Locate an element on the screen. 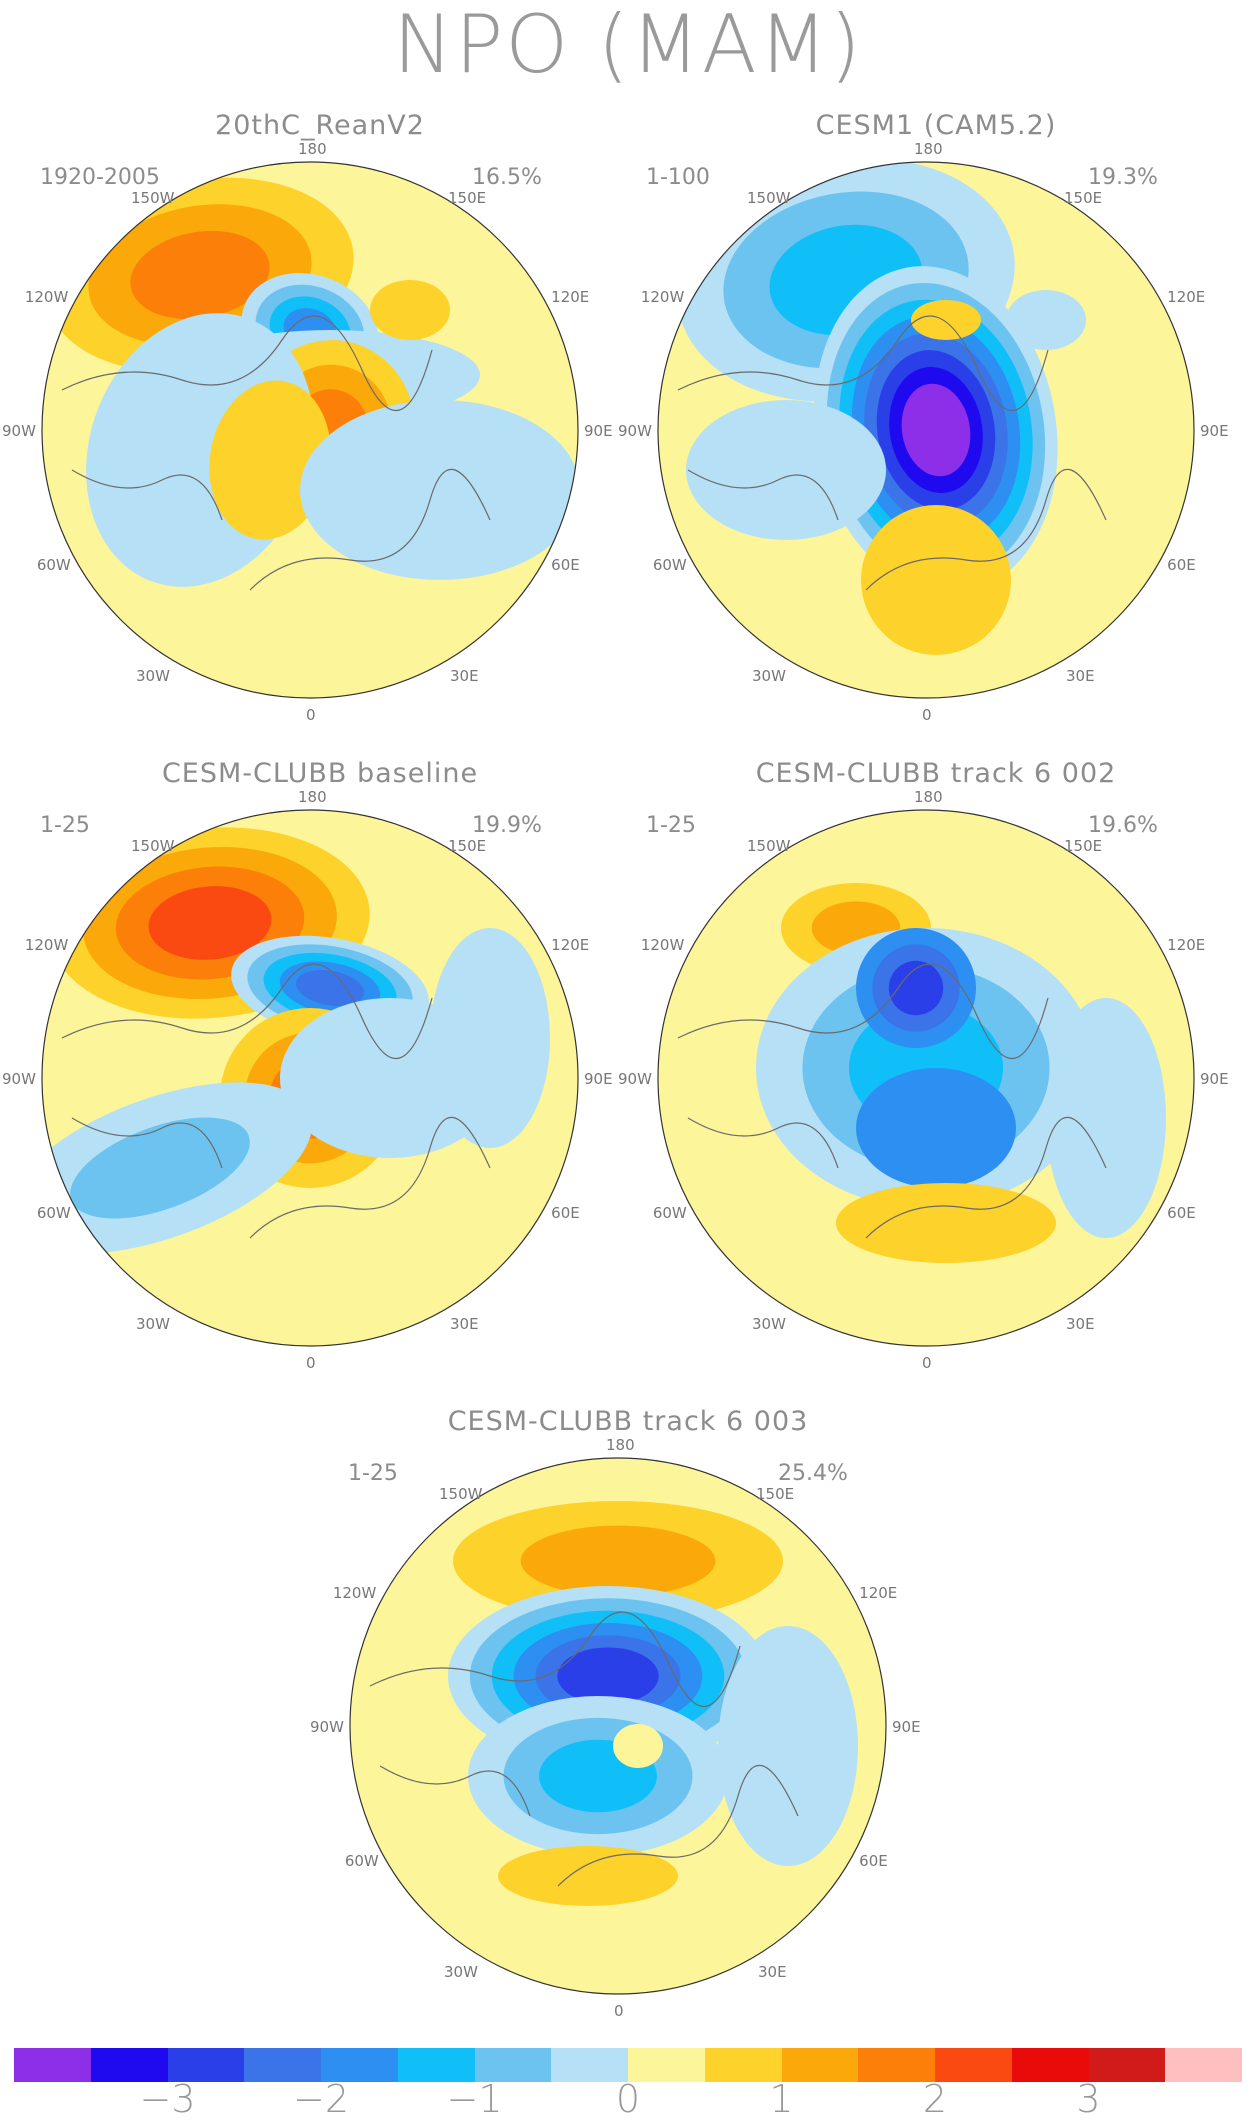  colorbar-tick-label: 0 is located at coordinates (628, 2099).